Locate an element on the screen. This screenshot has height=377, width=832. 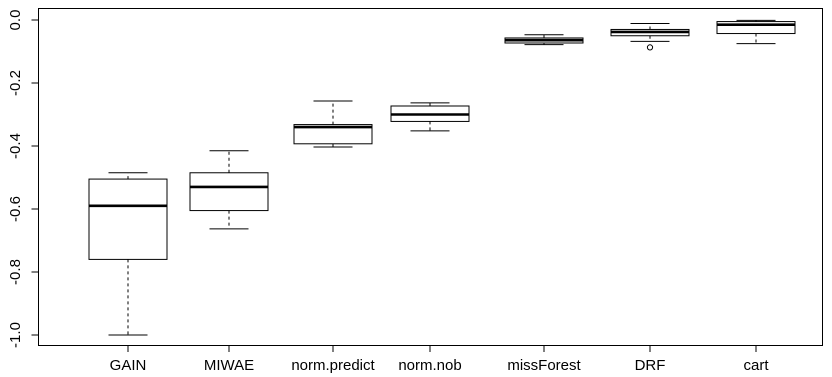
box-group-missforest is located at coordinates (544, 40).